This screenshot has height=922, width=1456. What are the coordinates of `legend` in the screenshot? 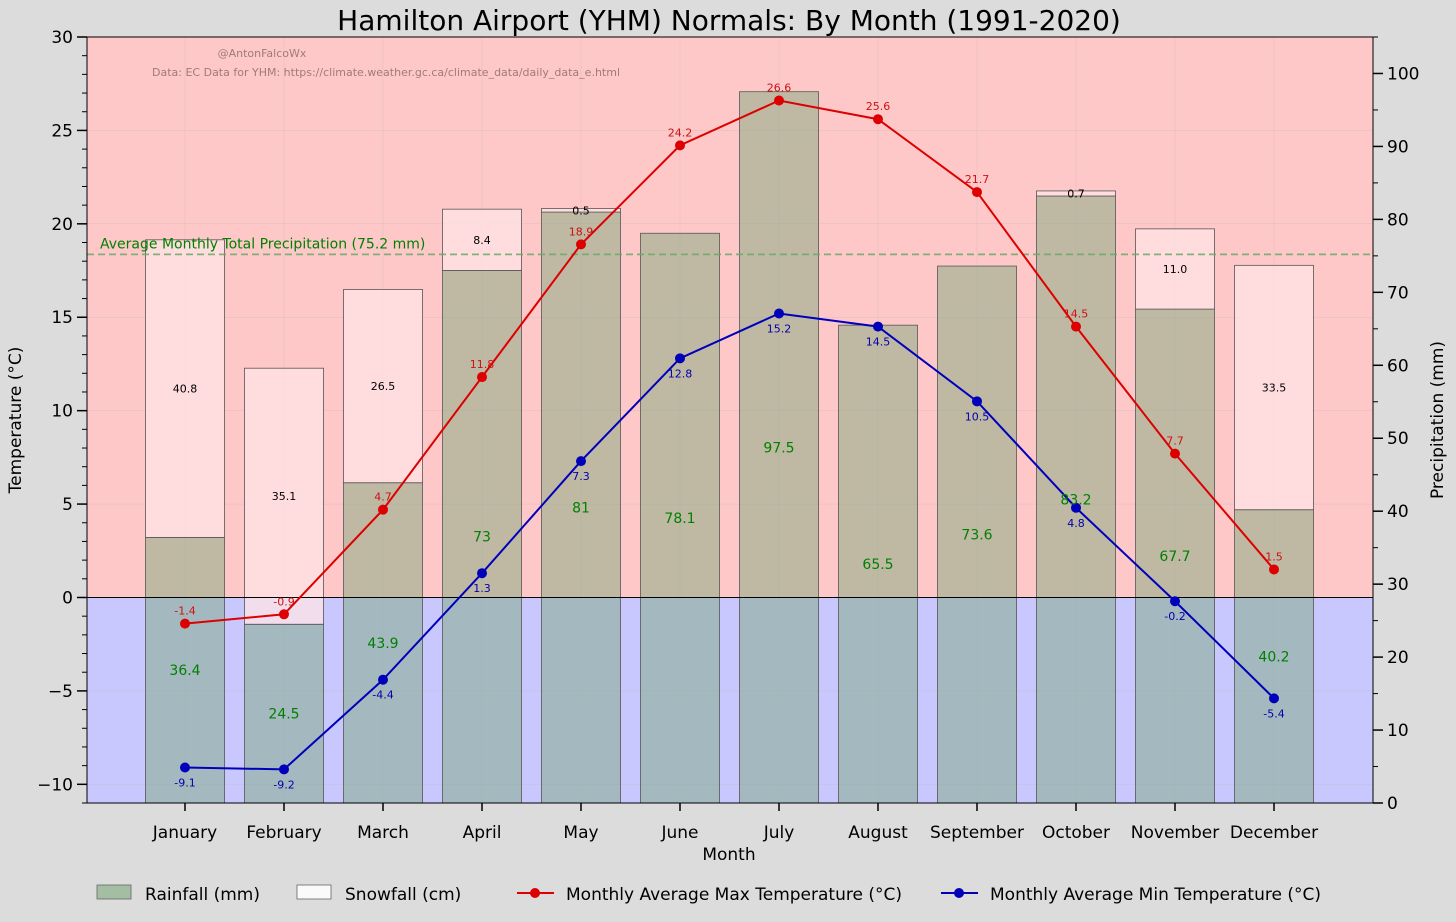 It's located at (537, 892).